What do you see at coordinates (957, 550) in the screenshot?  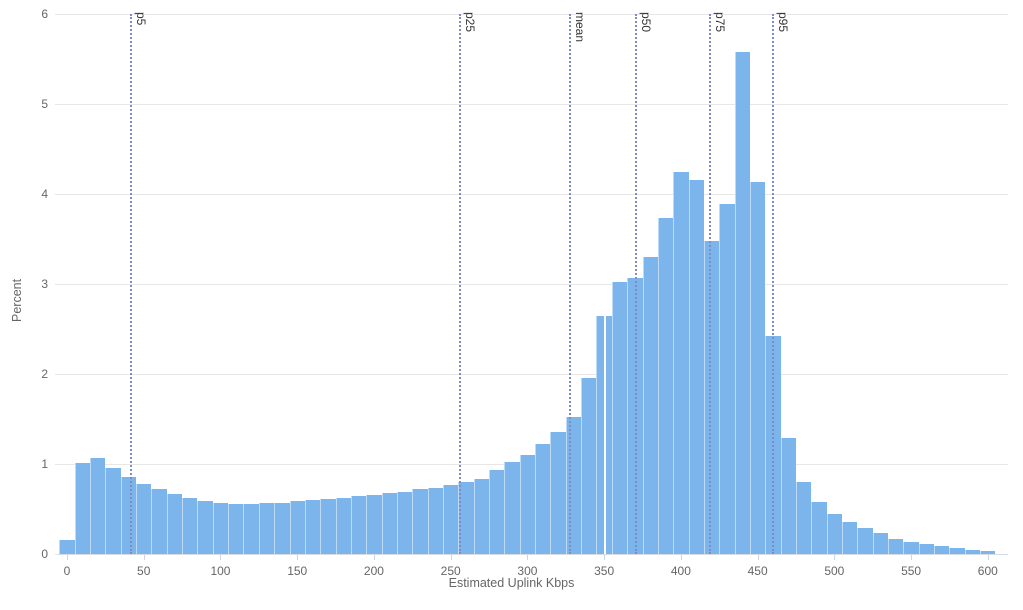 I see `histogram-bar-580kbps` at bounding box center [957, 550].